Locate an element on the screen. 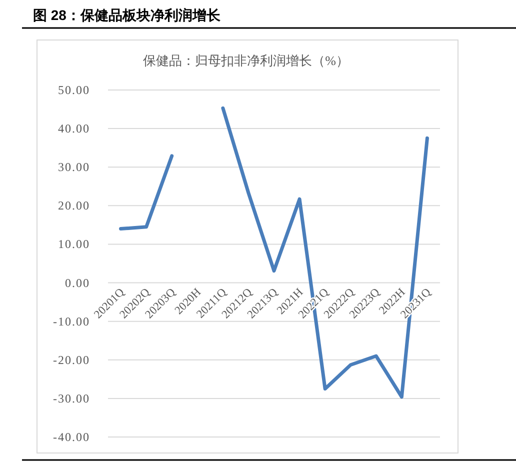 This screenshot has width=516, height=463. y-tick-label: -40.00 is located at coordinates (71, 437).